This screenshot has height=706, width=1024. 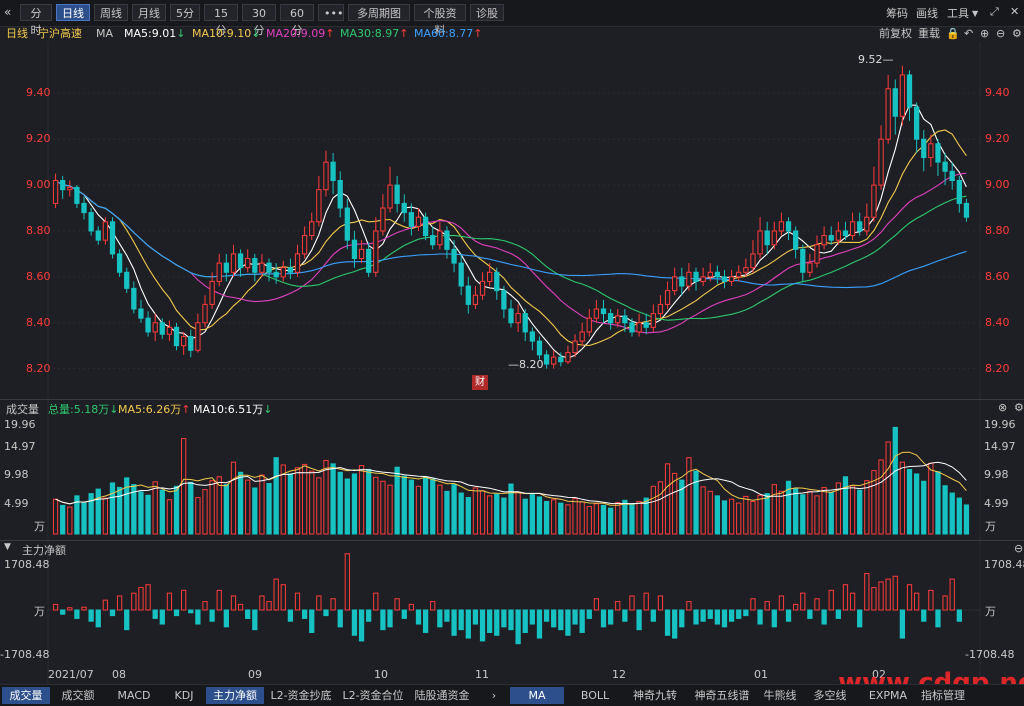 I want to click on stock-name: 宁沪高速, so click(x=60, y=33).